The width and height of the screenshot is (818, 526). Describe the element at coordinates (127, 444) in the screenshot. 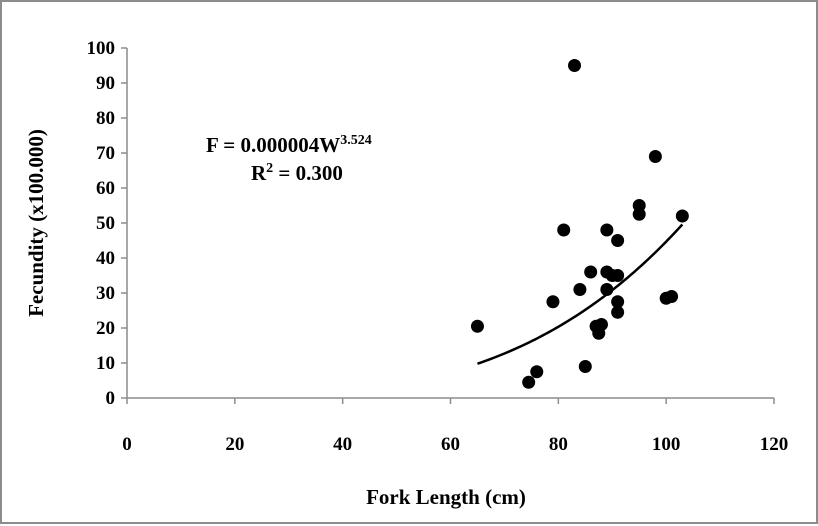

I see `x-tick-label: 0` at that location.